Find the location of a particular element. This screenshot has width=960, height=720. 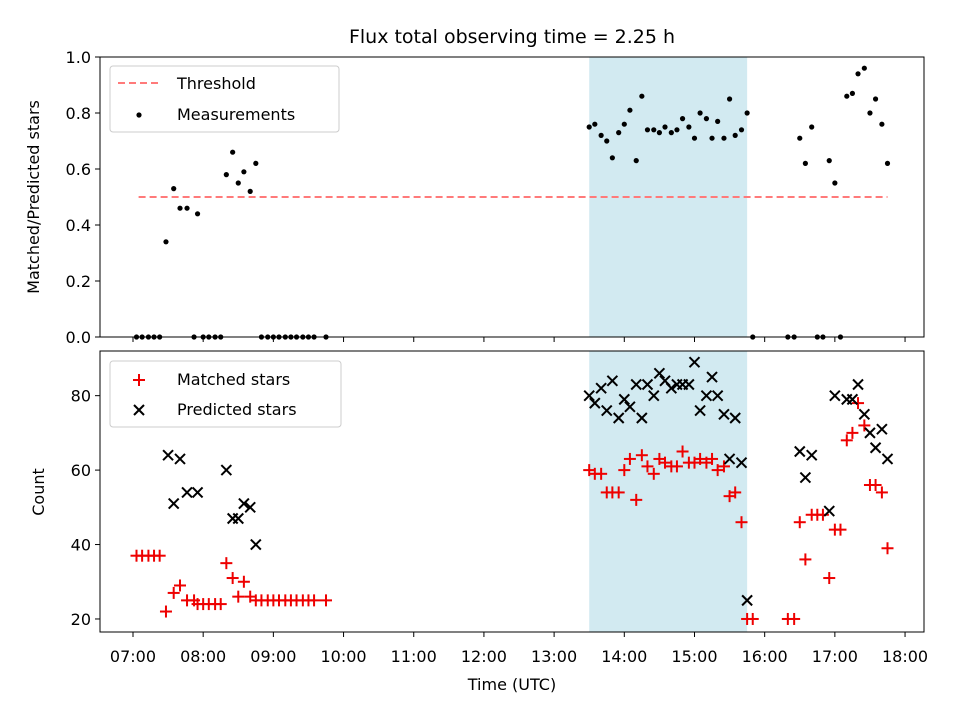

top-y-tick-label: 0.4 is located at coordinates (78, 225).